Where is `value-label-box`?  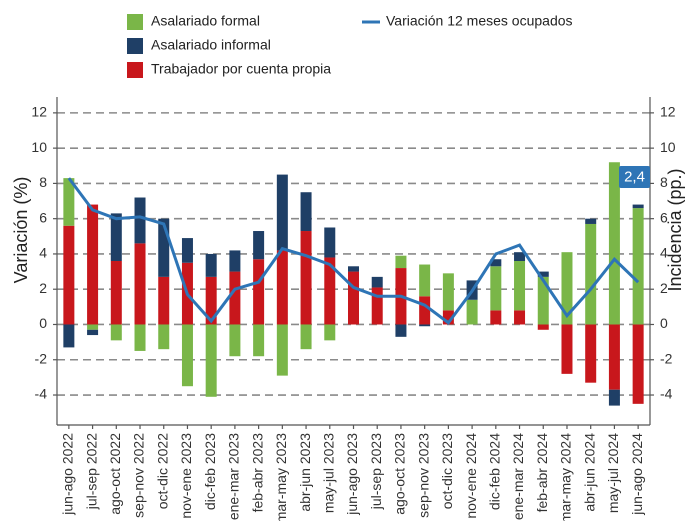 value-label-box is located at coordinates (634, 177).